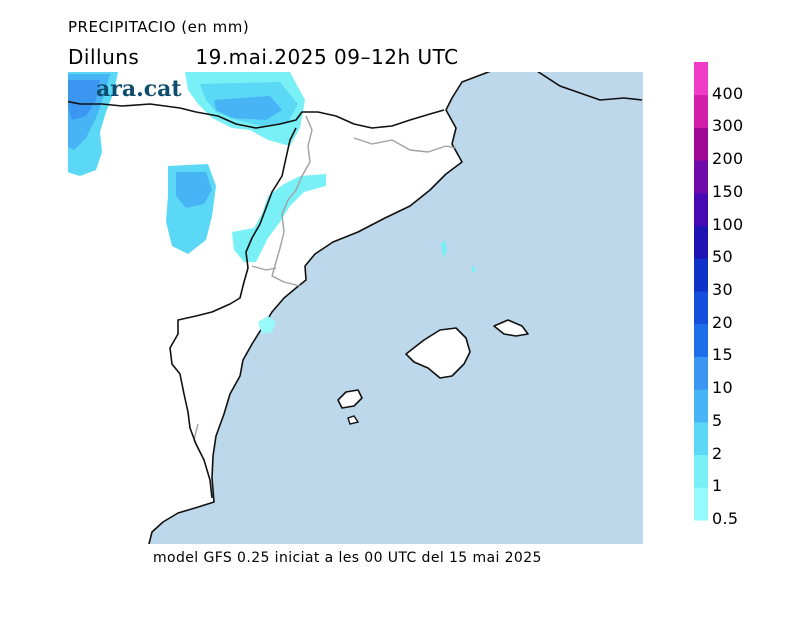 The image size is (800, 617). Describe the element at coordinates (728, 191) in the screenshot. I see `legend-label: 150` at that location.